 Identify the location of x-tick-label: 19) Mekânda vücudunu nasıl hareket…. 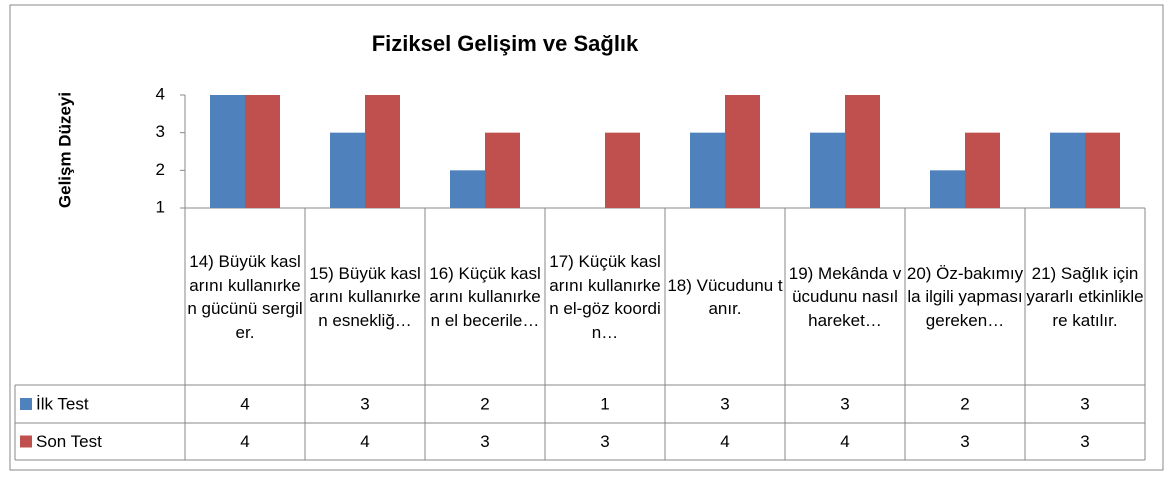
(845, 296).